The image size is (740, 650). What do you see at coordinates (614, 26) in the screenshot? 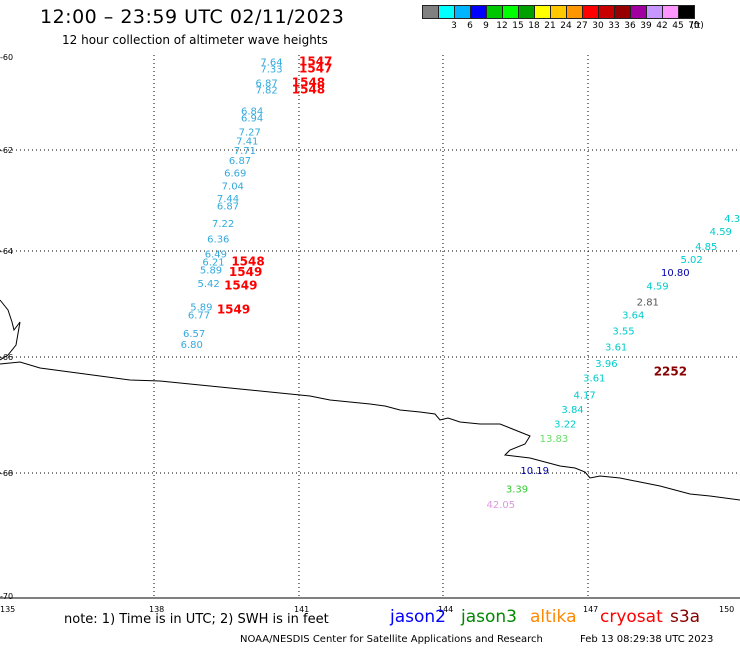
I see `legend-swatch-label: 33` at bounding box center [614, 26].